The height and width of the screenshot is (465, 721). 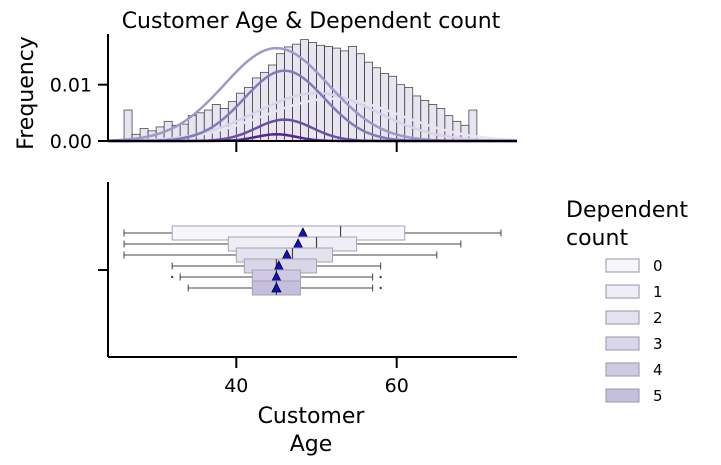 I want to click on histogram-ticks: 0.00 0.01, so click(x=224, y=114).